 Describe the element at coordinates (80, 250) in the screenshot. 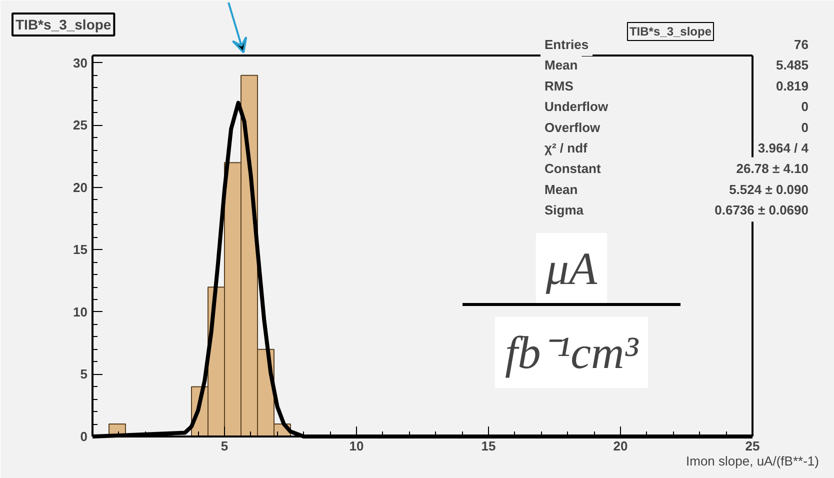

I see `y-tick-label: 15` at that location.